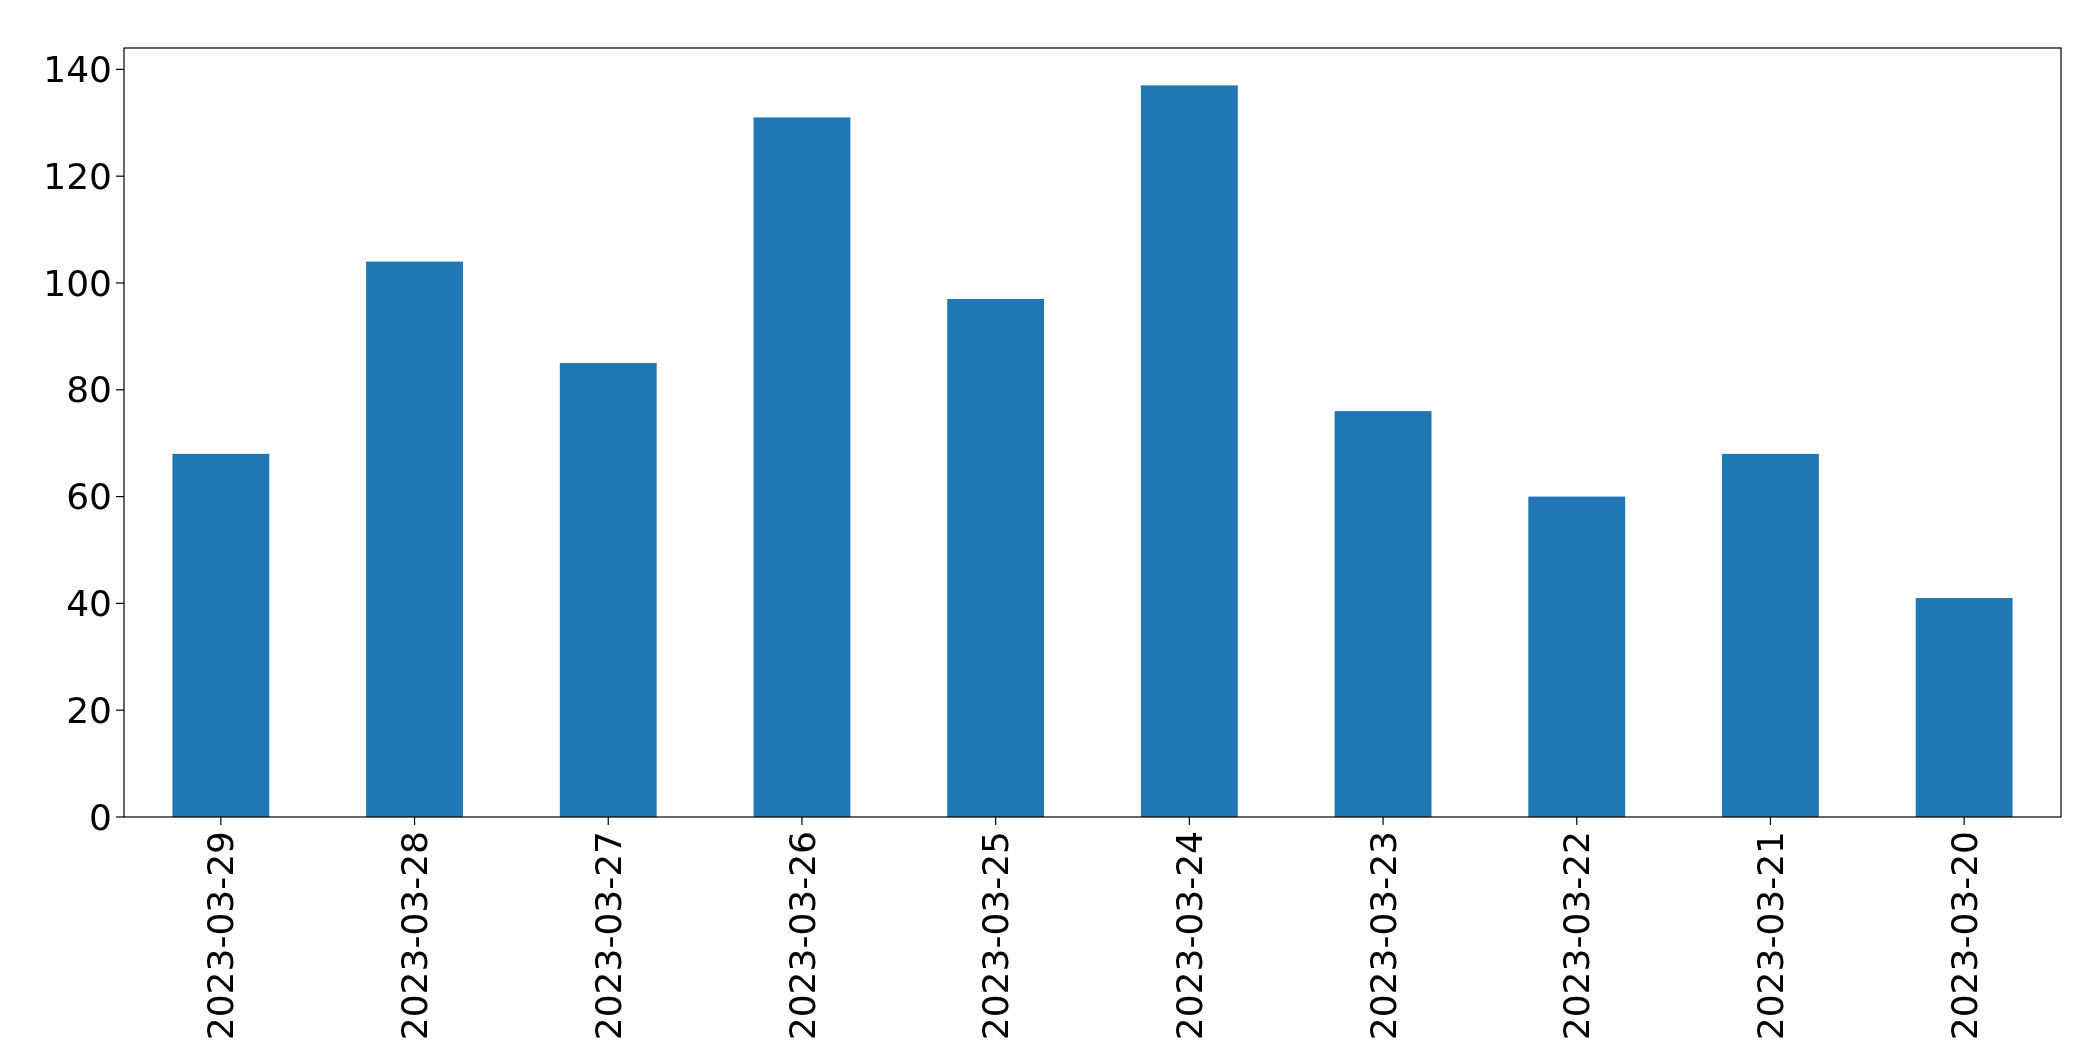 Image resolution: width=2093 pixels, height=1061 pixels. What do you see at coordinates (996, 936) in the screenshot?
I see `x-tick-label: 2023-03-25` at bounding box center [996, 936].